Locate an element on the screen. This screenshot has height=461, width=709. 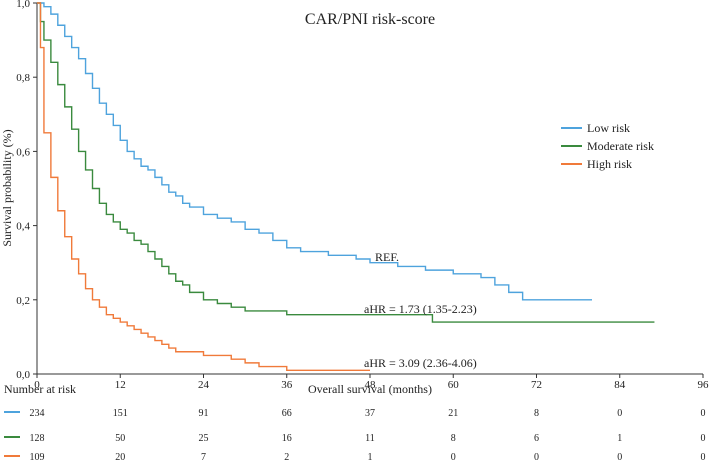
risk-count-low-risk: 66 is located at coordinates (287, 413).